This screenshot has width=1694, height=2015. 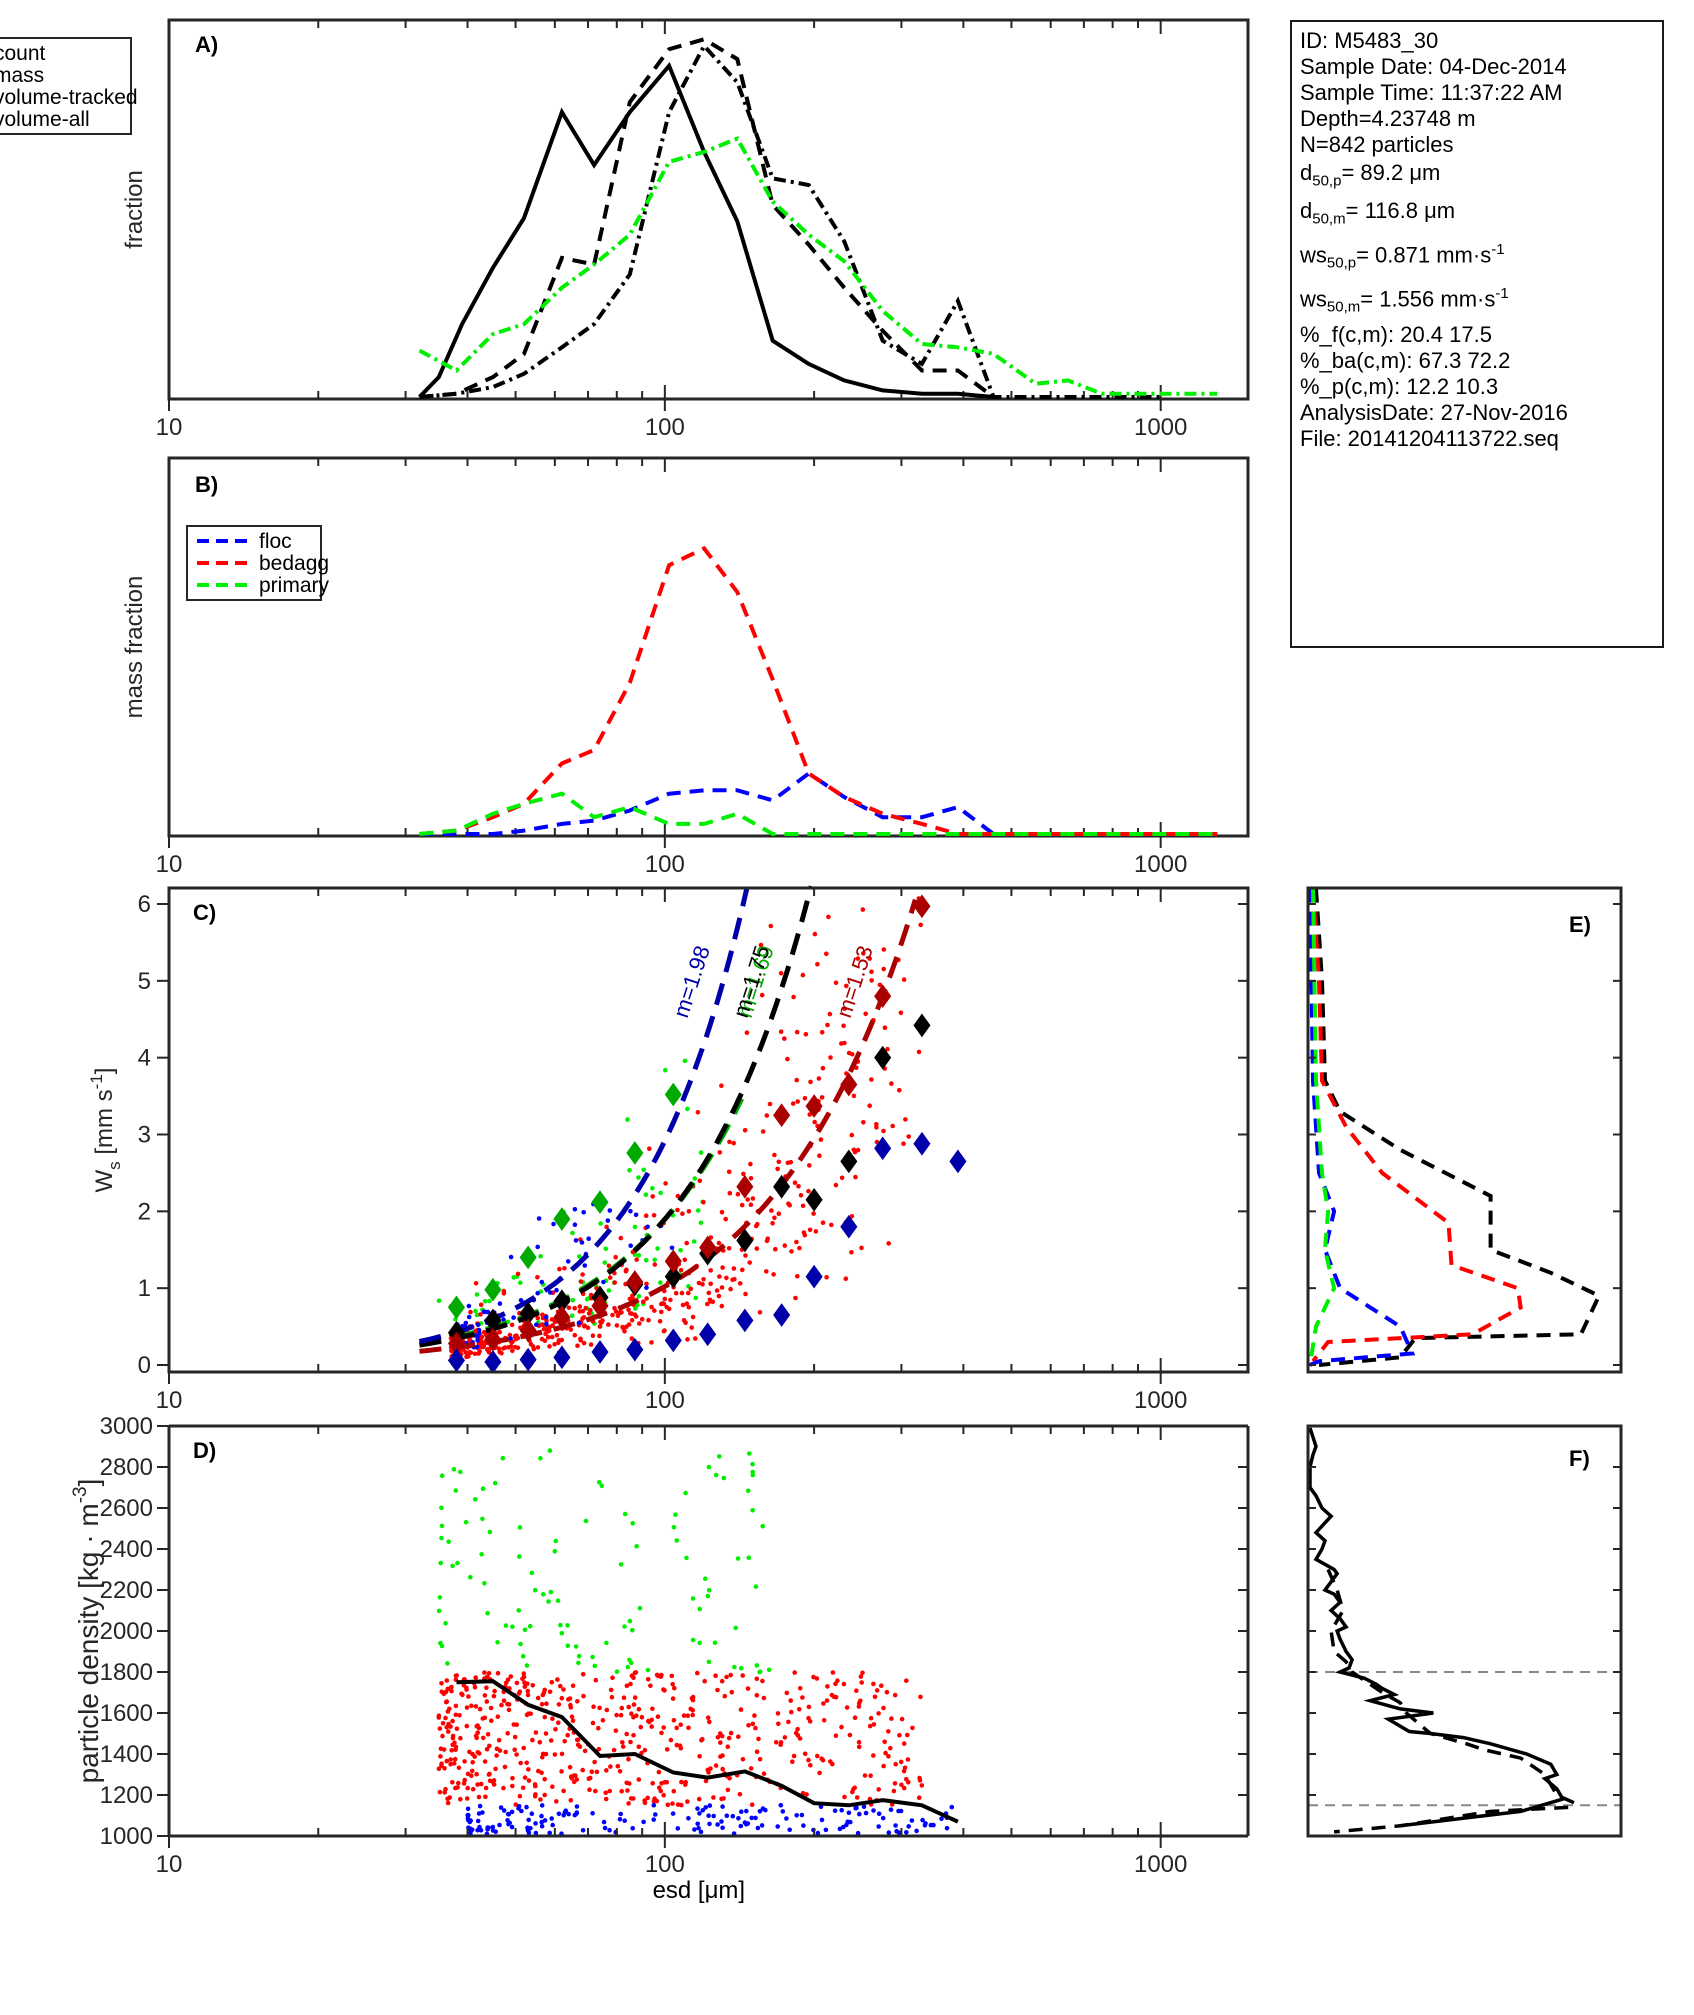 I want to click on panel-c-xtick-label: 1000, so click(x=1160, y=1400).